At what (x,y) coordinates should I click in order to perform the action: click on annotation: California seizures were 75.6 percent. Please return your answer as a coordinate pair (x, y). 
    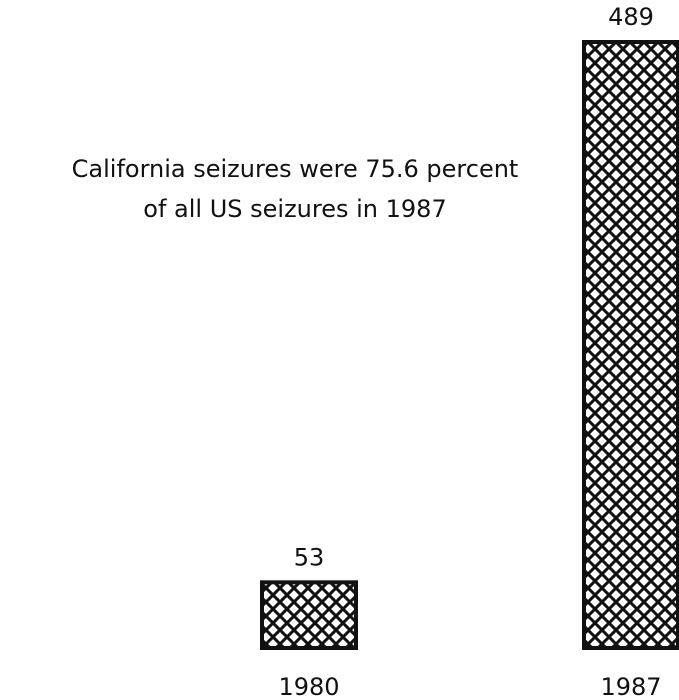
    Looking at the image, I should click on (295, 169).